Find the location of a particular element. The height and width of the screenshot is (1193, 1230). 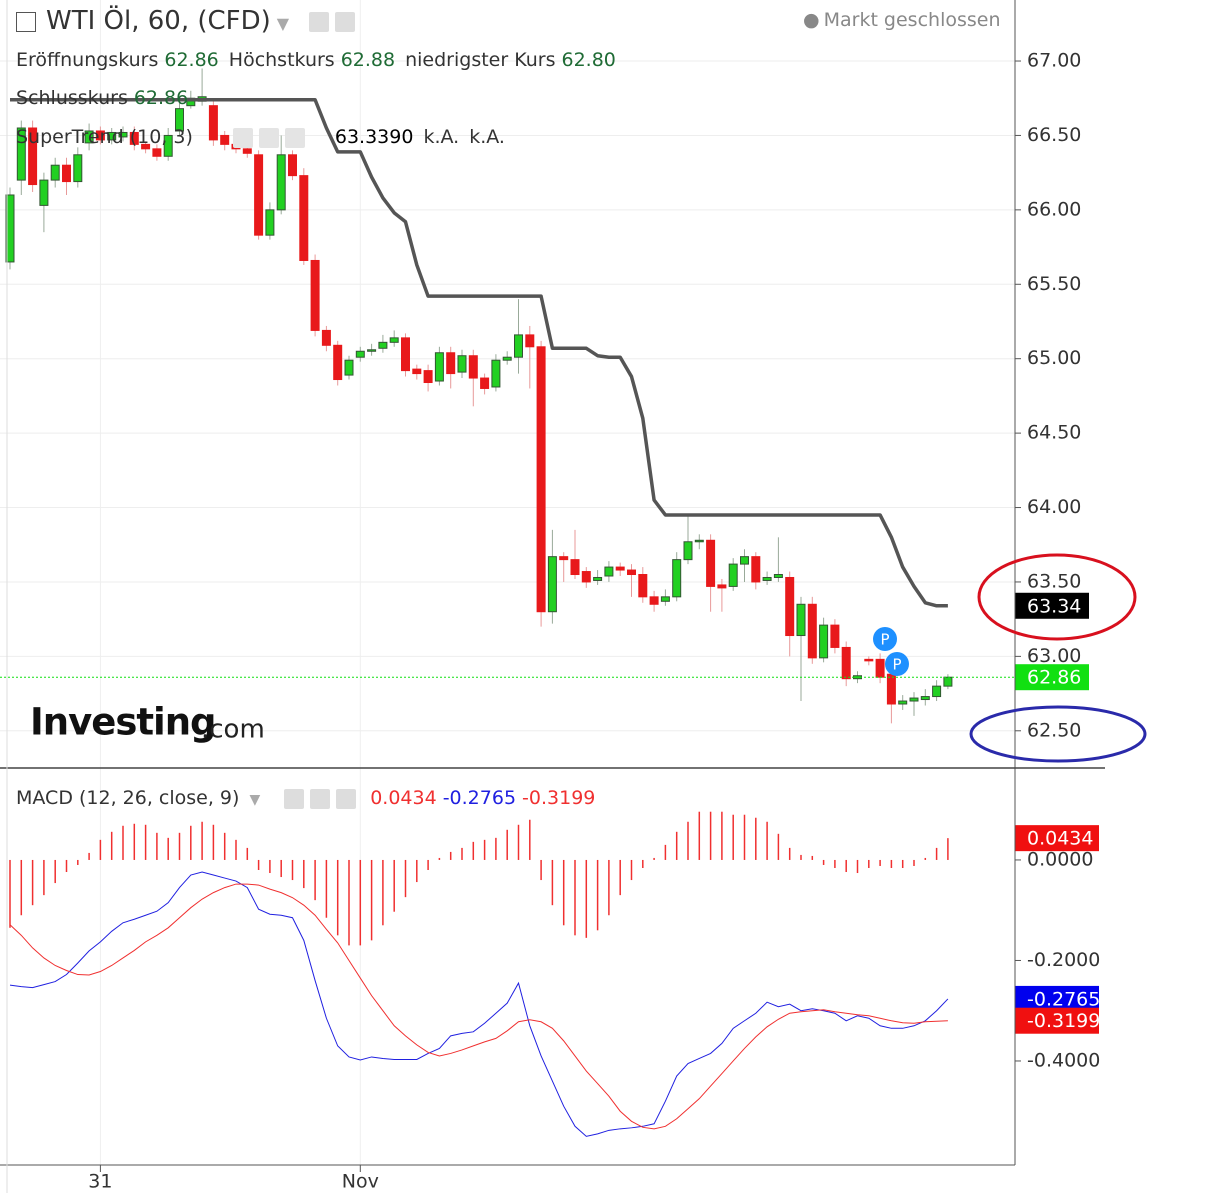

value-label: -0.2765 is located at coordinates (1063, 999).